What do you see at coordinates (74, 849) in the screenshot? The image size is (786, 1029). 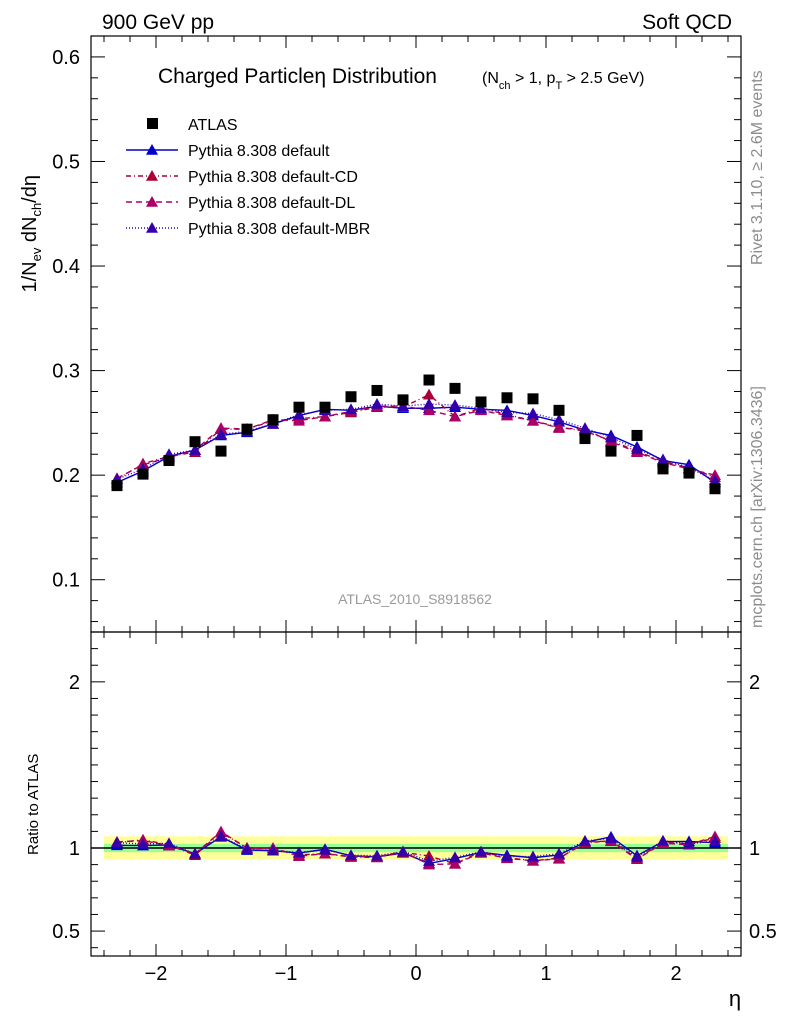 I see `y-tick-label-ratio-left: 1` at bounding box center [74, 849].